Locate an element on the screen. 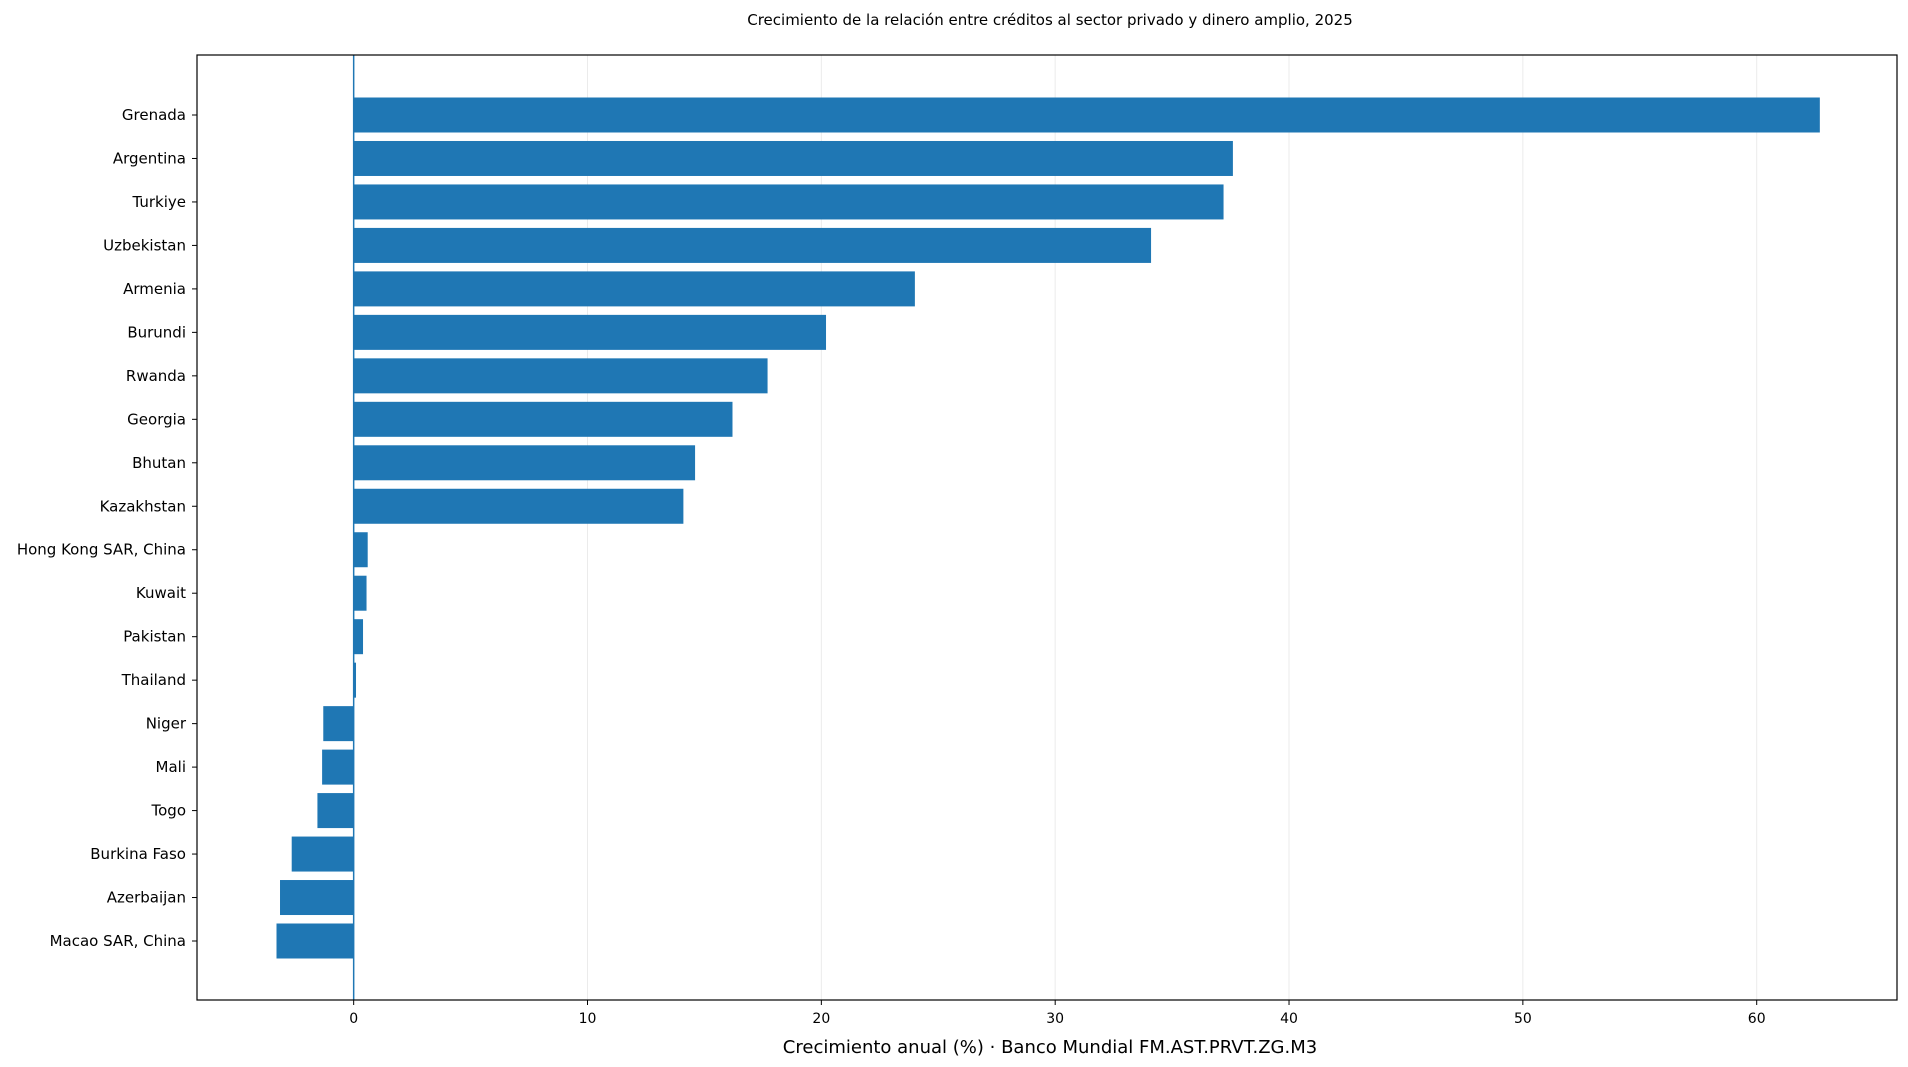  y-category-label-17: Burkina Faso is located at coordinates (138, 854).